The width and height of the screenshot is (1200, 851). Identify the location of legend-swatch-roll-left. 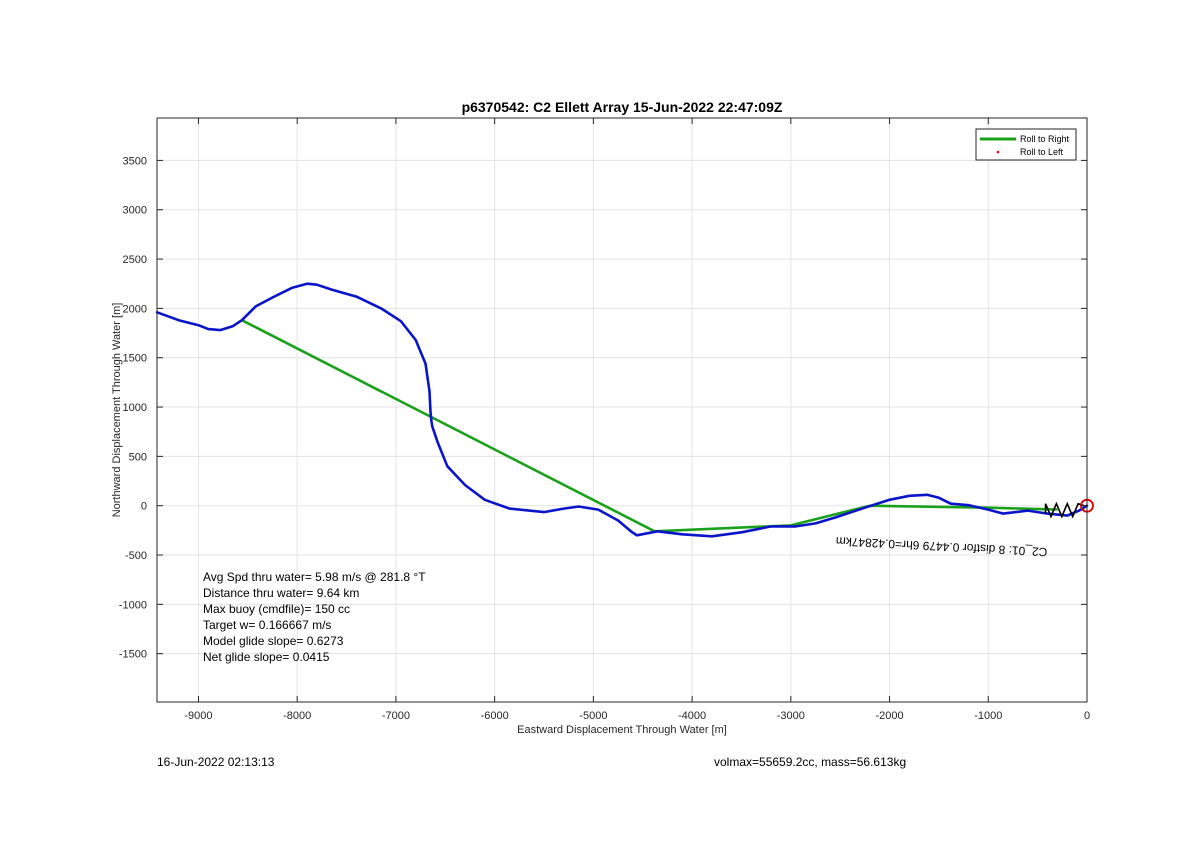
(998, 152).